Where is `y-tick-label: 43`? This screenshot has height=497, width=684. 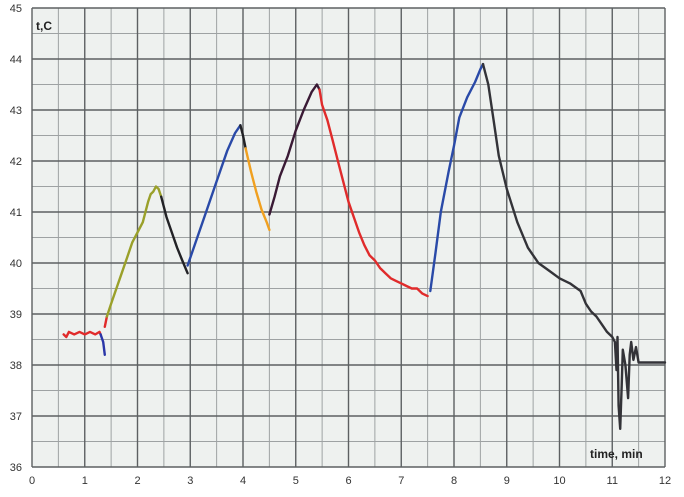 y-tick-label: 43 is located at coordinates (16, 111).